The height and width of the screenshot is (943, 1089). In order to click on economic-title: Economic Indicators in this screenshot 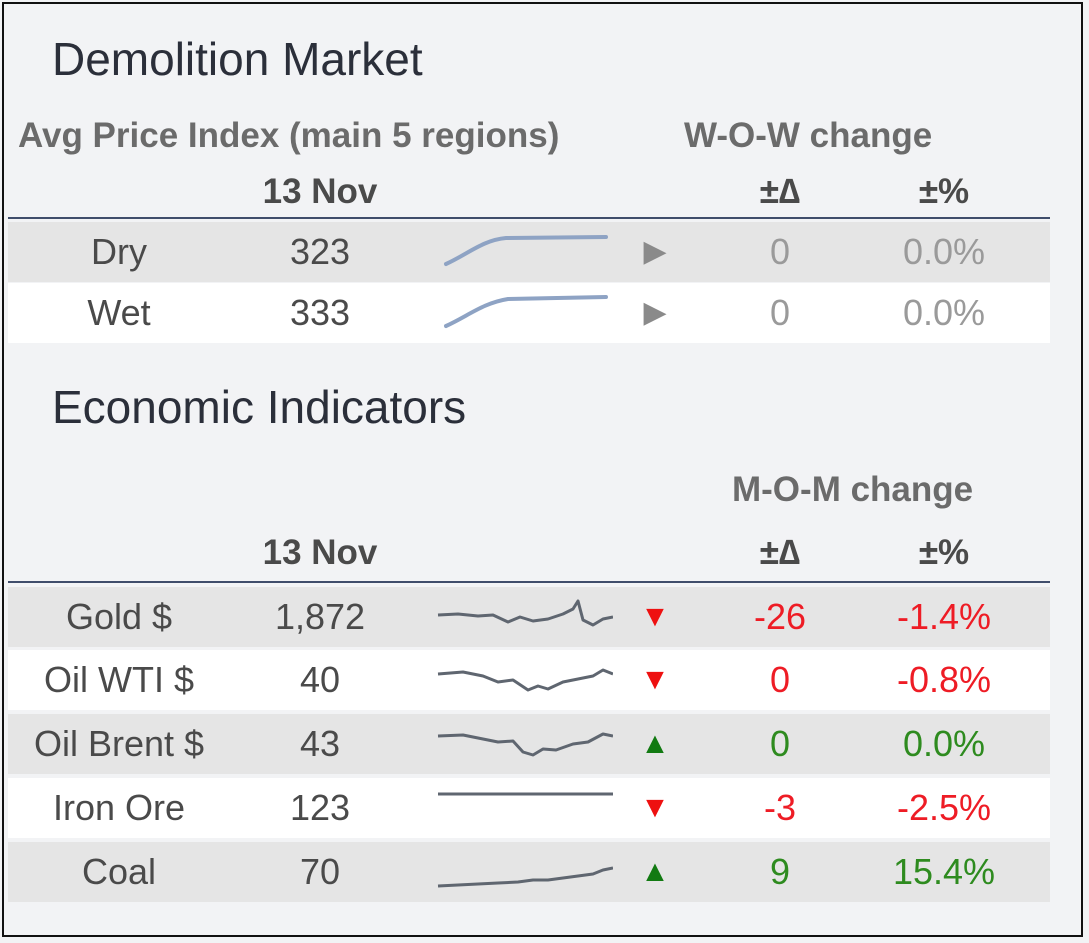, I will do `click(259, 407)`.